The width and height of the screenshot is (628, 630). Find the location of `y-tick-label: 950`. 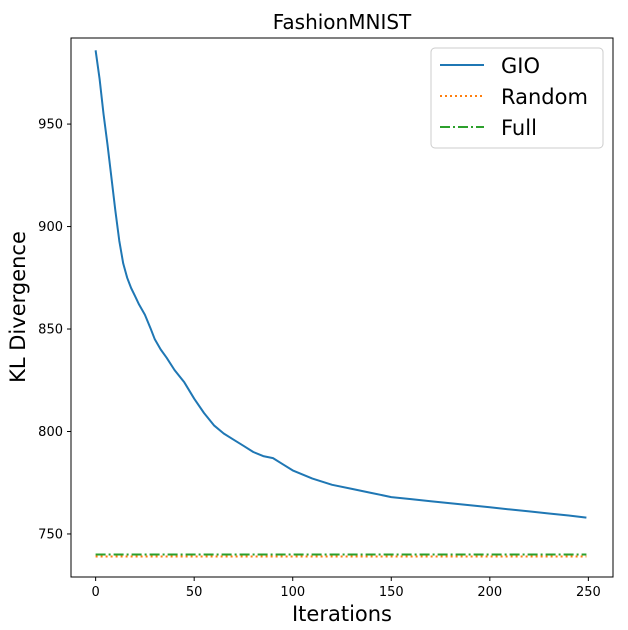

y-tick-label: 950 is located at coordinates (50, 125).